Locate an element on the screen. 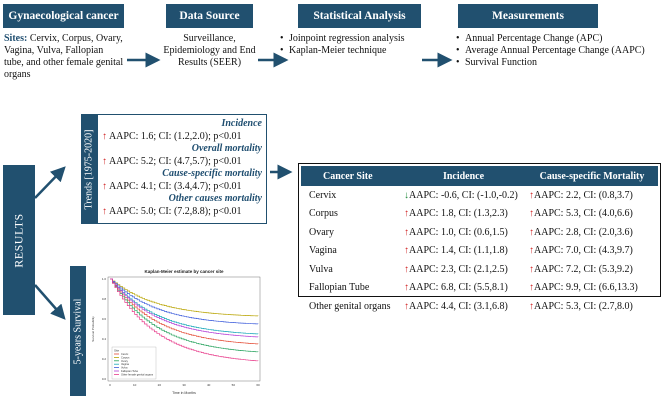  km-y-tick: 0.8 is located at coordinates (104, 299).